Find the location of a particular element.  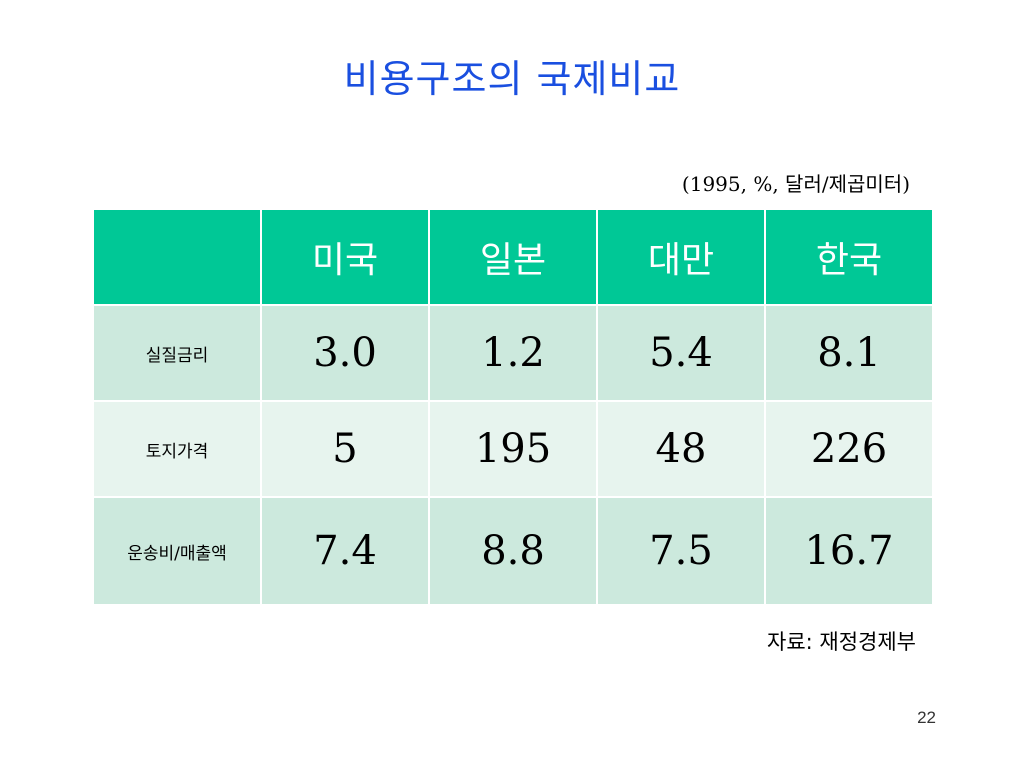

row-label-land-price: 토지가격 is located at coordinates (177, 449).